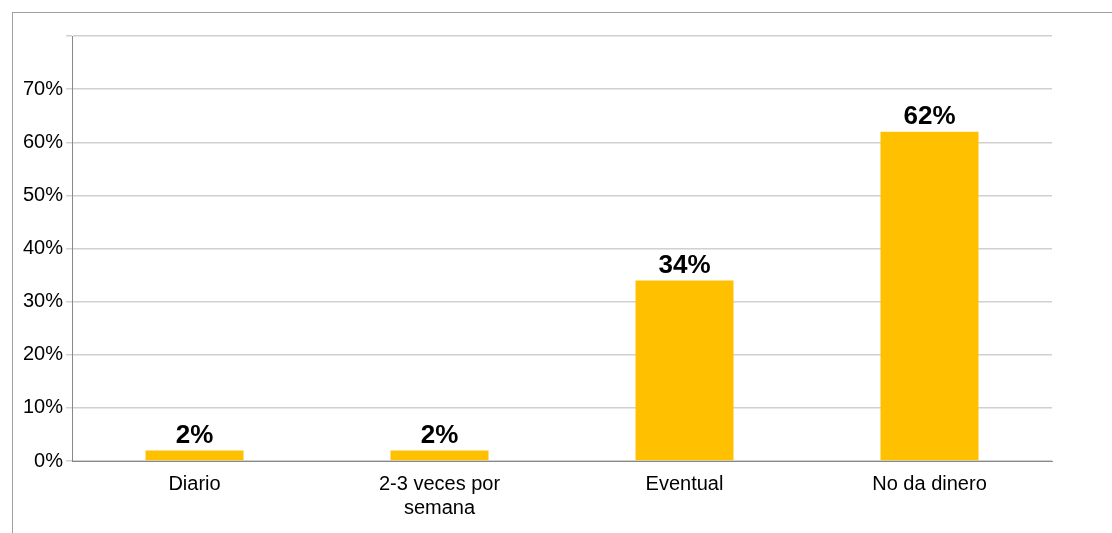 Image resolution: width=1112 pixels, height=533 pixels. What do you see at coordinates (43, 140) in the screenshot?
I see `y-tick-label: 60%` at bounding box center [43, 140].